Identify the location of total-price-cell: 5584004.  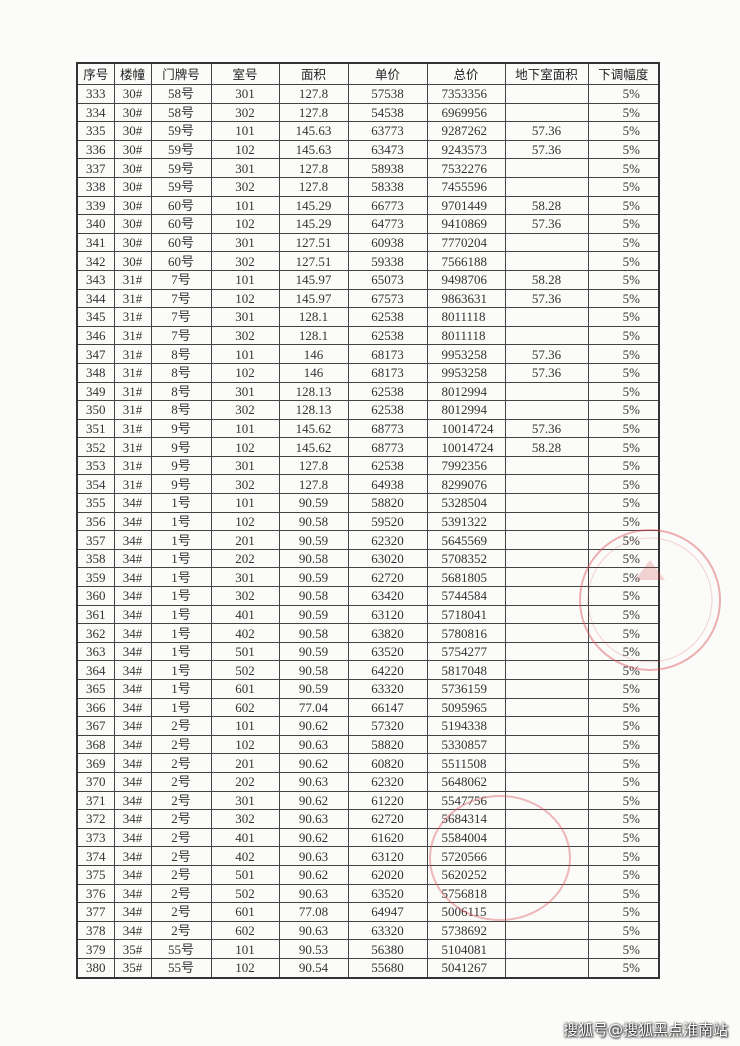
(466, 837).